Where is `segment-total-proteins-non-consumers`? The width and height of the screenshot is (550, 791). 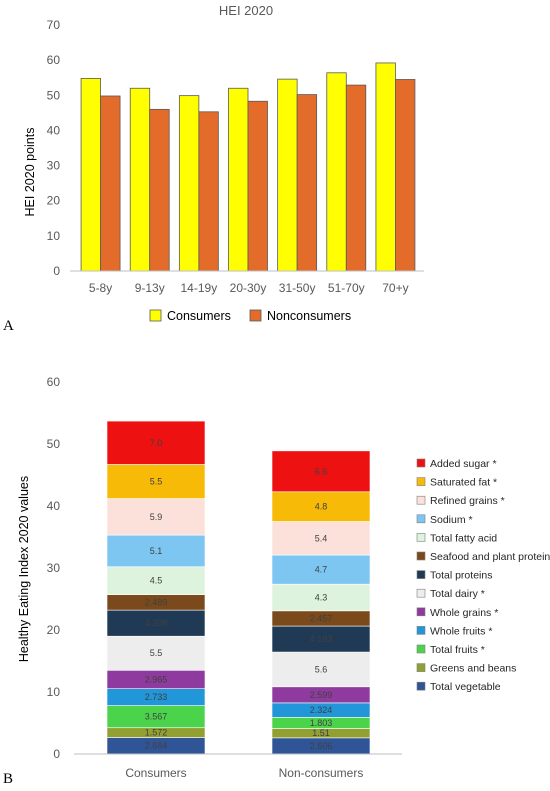 segment-total-proteins-non-consumers is located at coordinates (321, 639).